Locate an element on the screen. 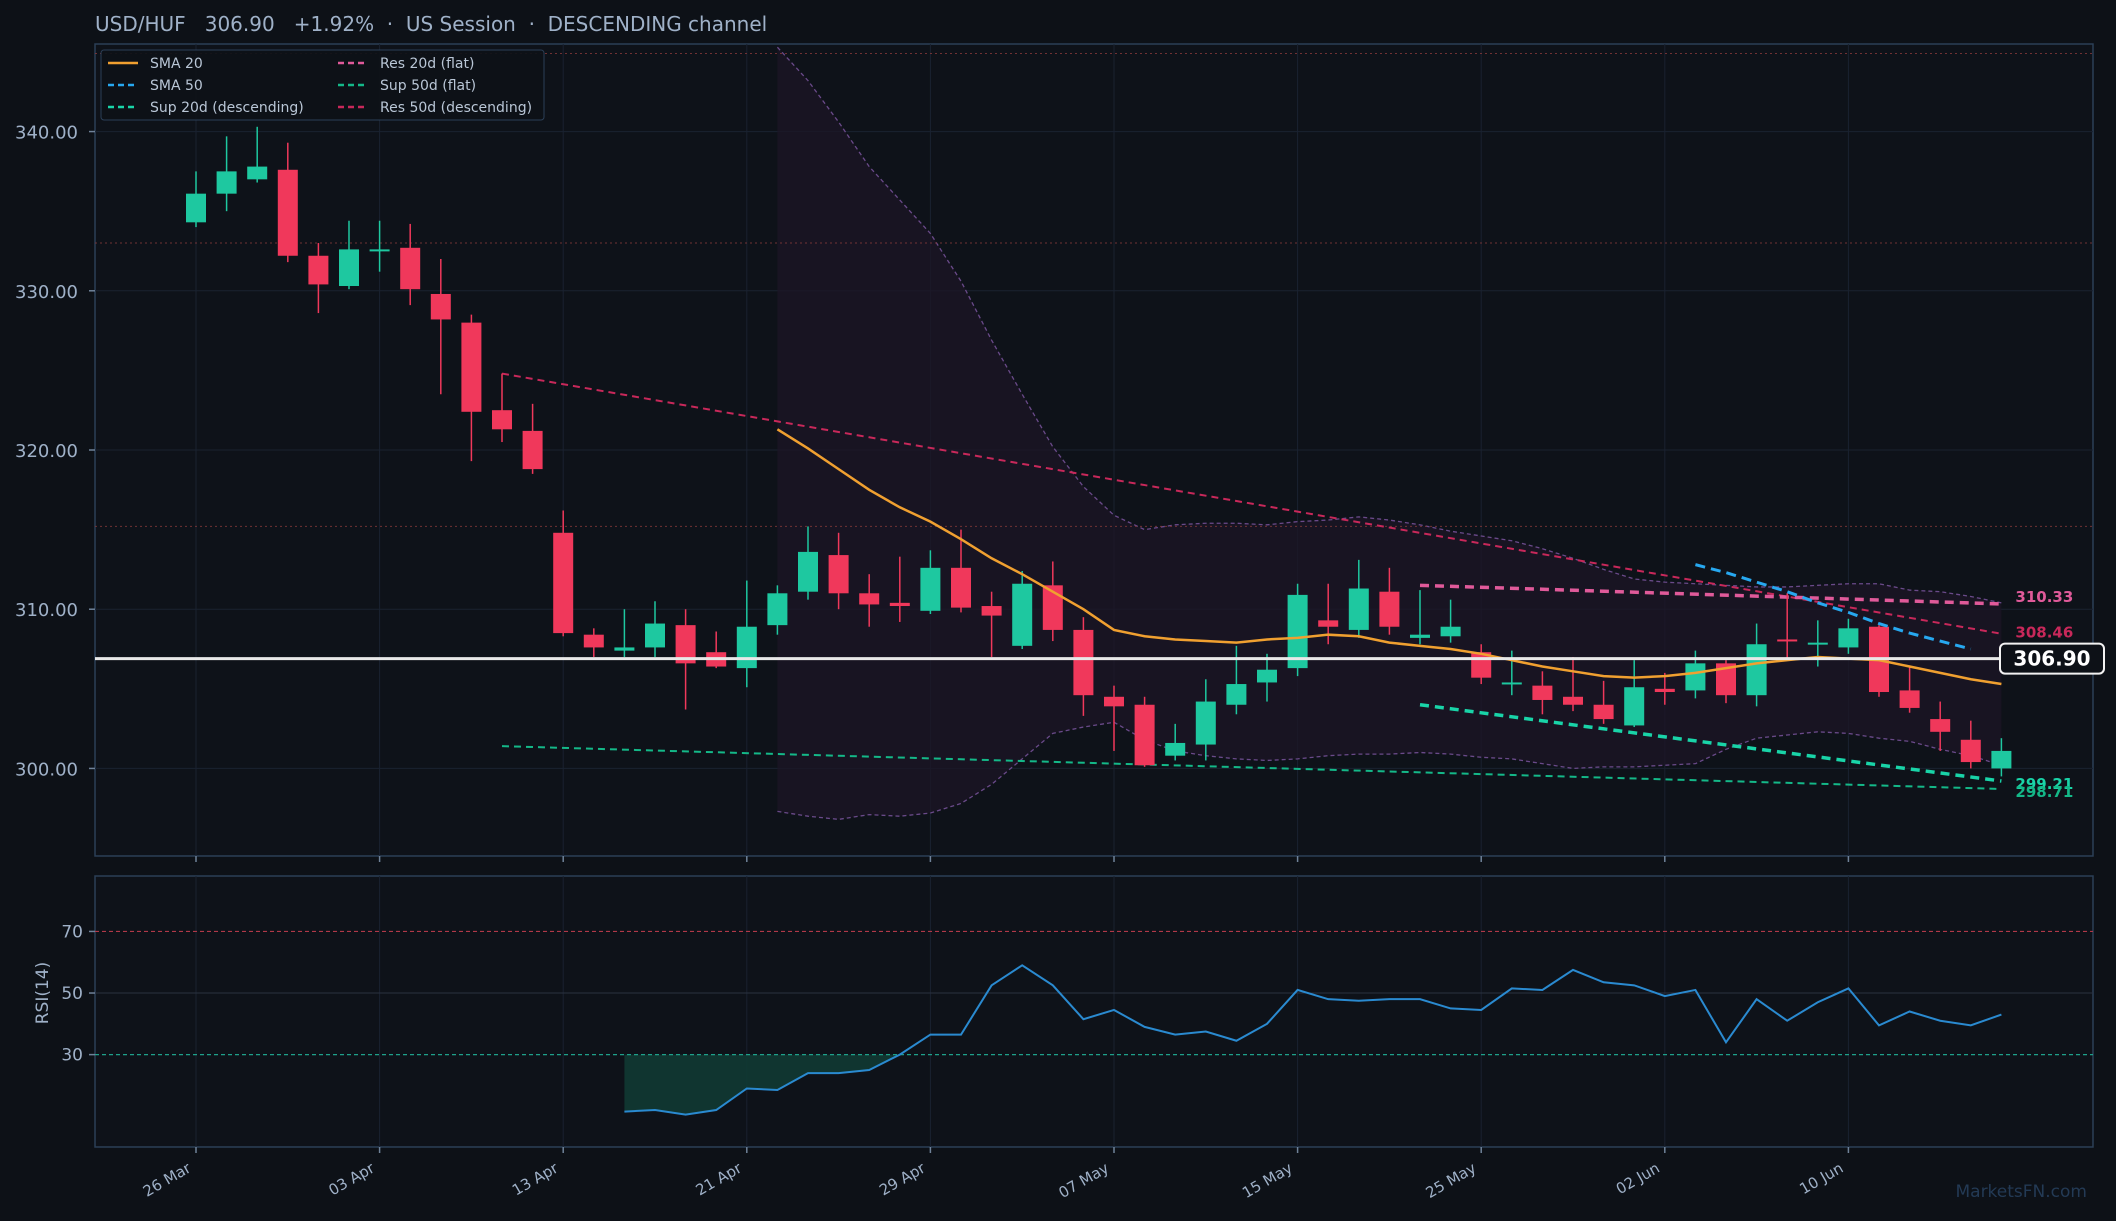  sup50-line is located at coordinates (1251, 767).